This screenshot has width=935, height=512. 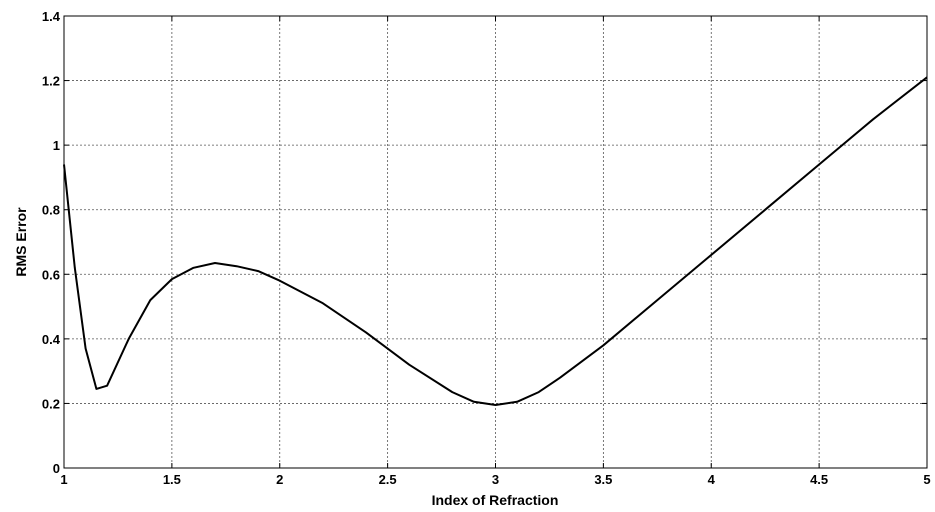 What do you see at coordinates (56, 468) in the screenshot?
I see `y-tick-label: 0` at bounding box center [56, 468].